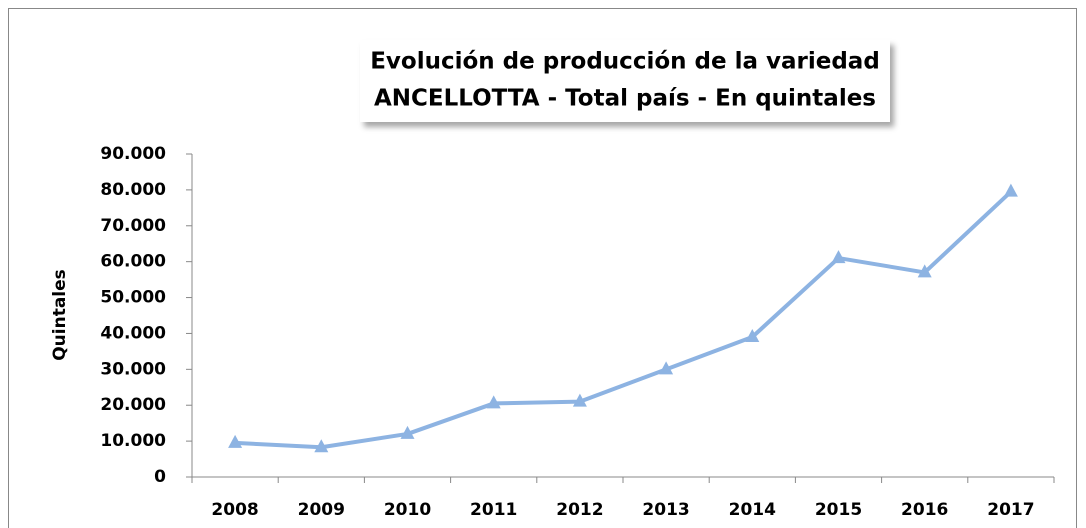 Image resolution: width=1086 pixels, height=528 pixels. Describe the element at coordinates (234, 510) in the screenshot. I see `x-tick-label: 2008` at that location.